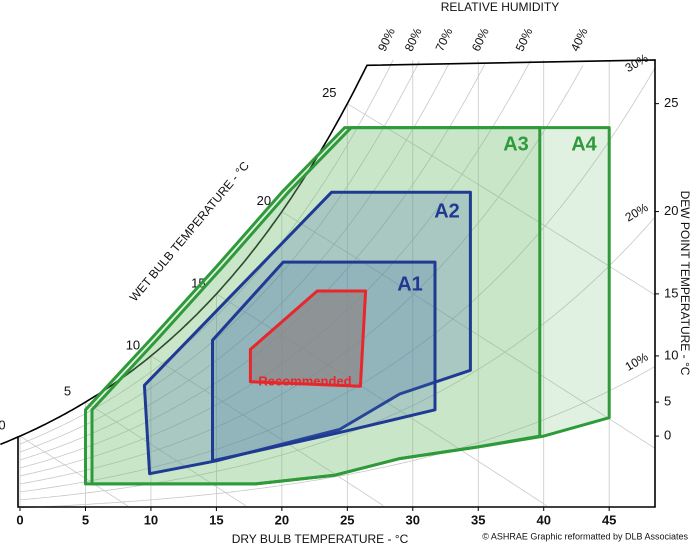 This screenshot has height=547, width=694. What do you see at coordinates (216, 519) in the screenshot?
I see `x-tick-label: 15` at bounding box center [216, 519].